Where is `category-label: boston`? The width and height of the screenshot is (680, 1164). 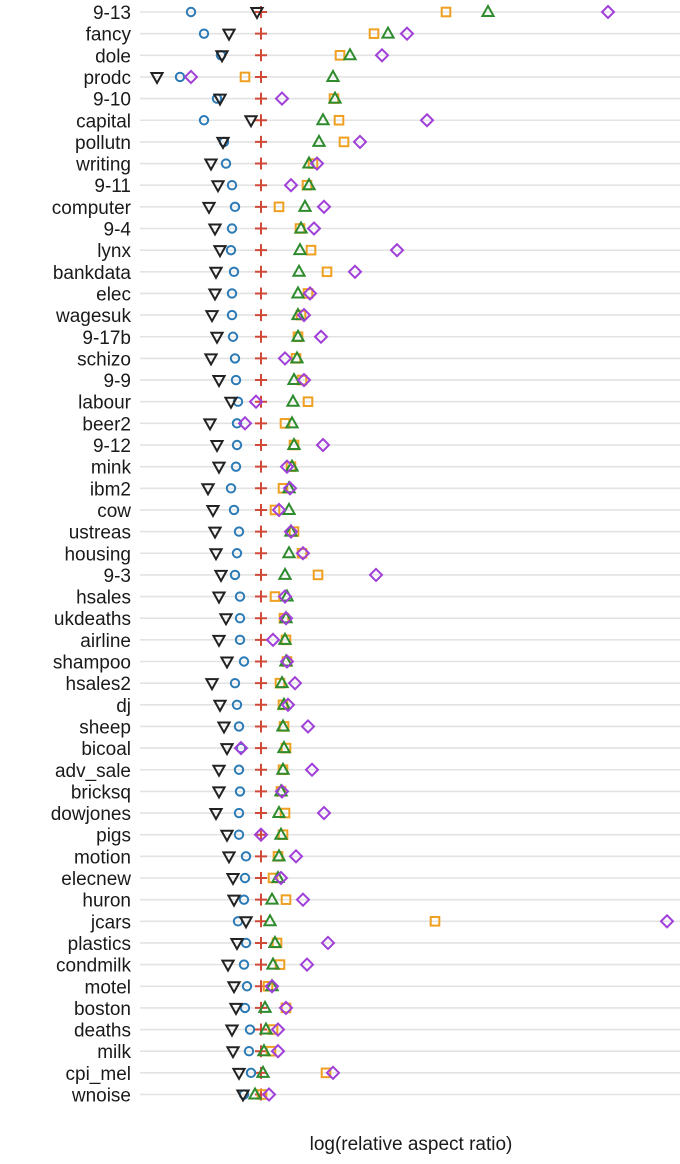 category-label: boston is located at coordinates (102, 1009).